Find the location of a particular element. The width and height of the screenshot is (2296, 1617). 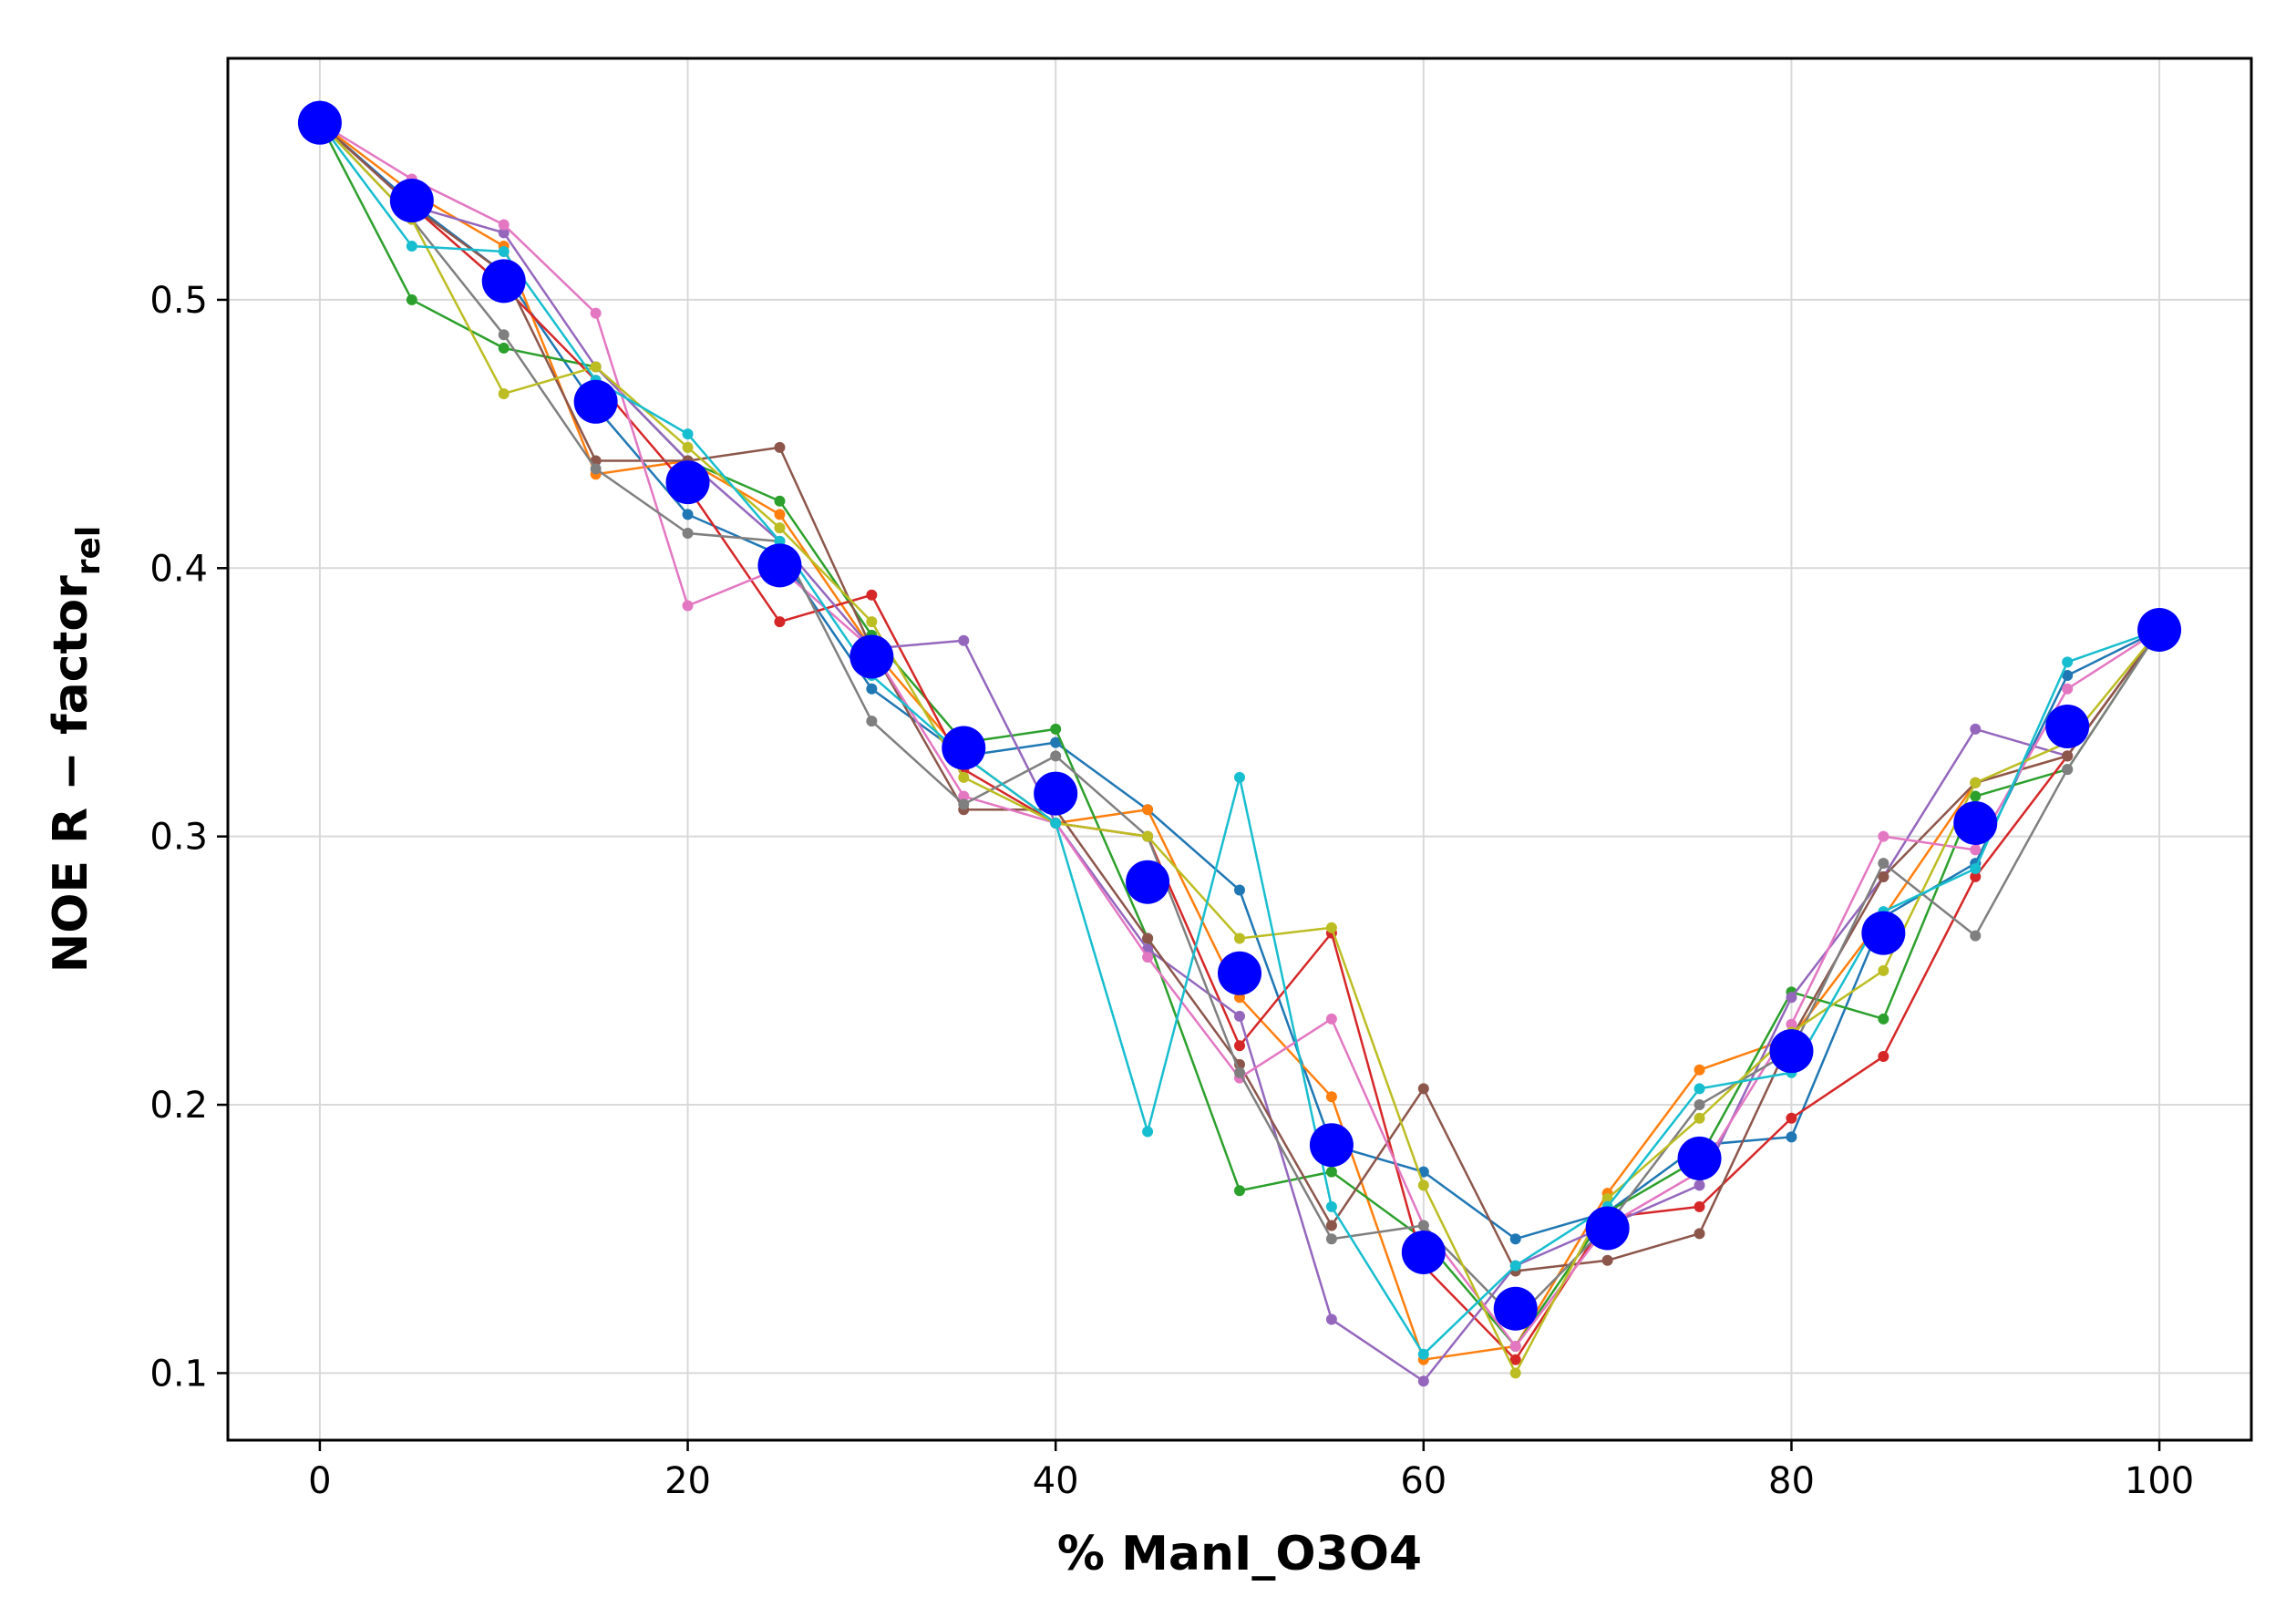

x-tick-label: 0 is located at coordinates (319, 1481).